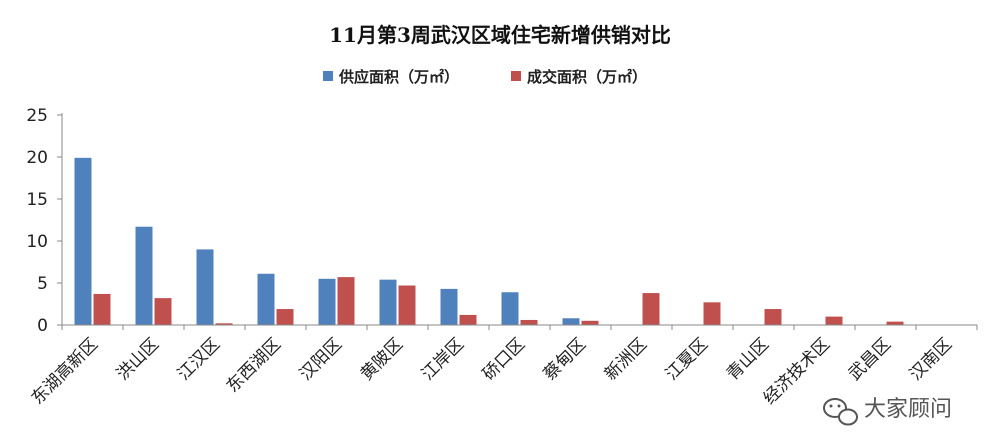  Describe the element at coordinates (328, 76) in the screenshot. I see `legend-swatch-supply` at that location.